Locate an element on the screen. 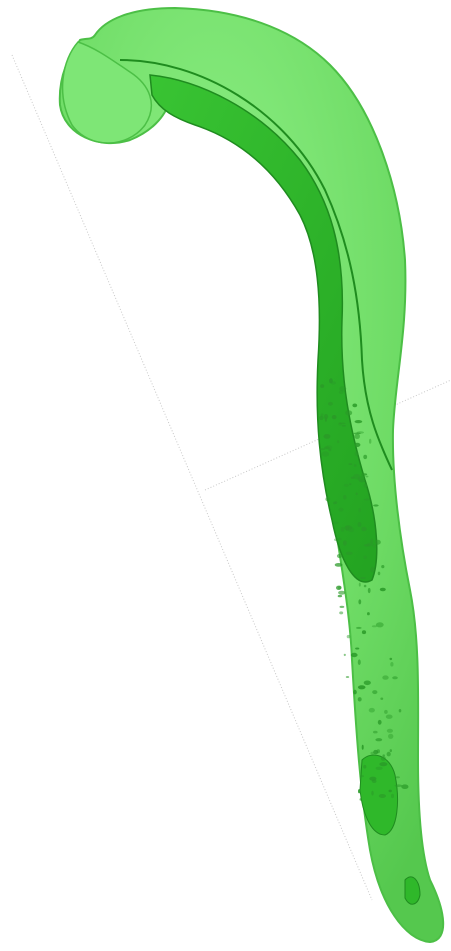 This screenshot has height=951, width=451. tail-inner-patch is located at coordinates (412, 890).